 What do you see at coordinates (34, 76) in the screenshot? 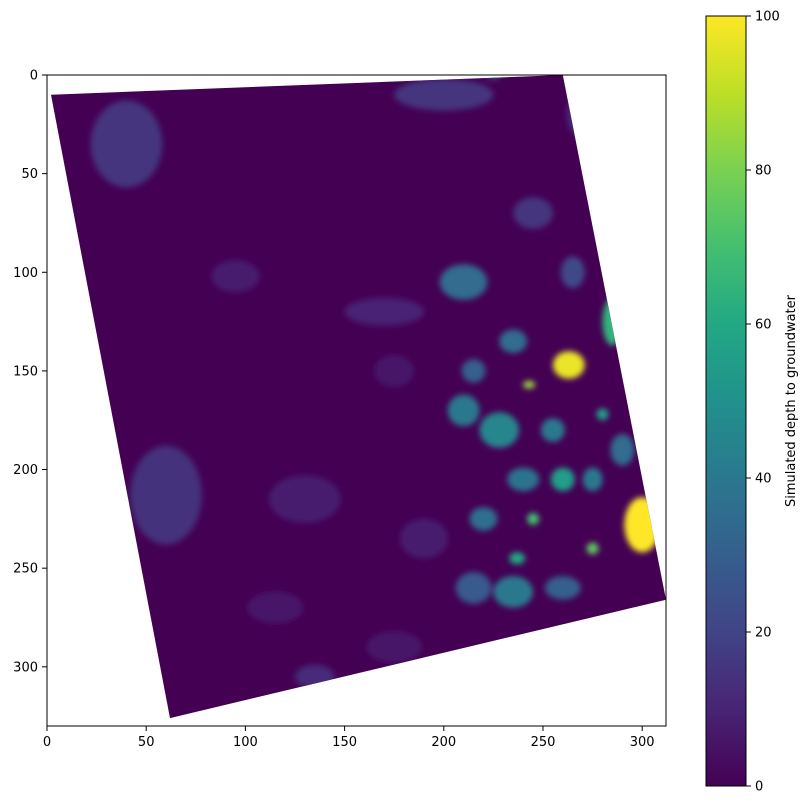
I see `y-tick-label-0: 0` at bounding box center [34, 76].